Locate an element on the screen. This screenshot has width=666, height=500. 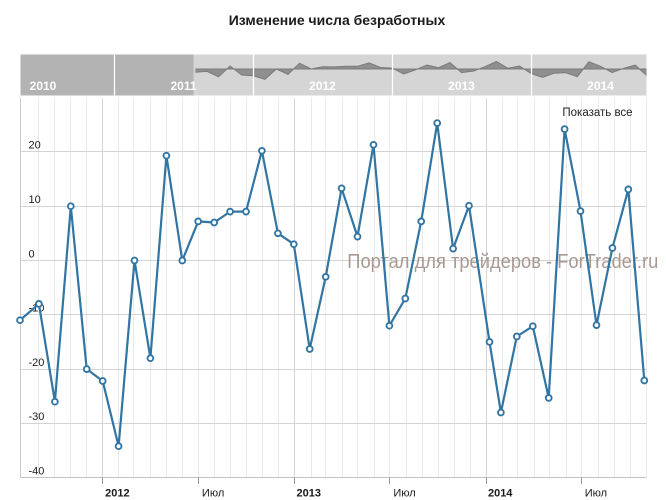
svg-text: -30 is located at coordinates (37, 417).